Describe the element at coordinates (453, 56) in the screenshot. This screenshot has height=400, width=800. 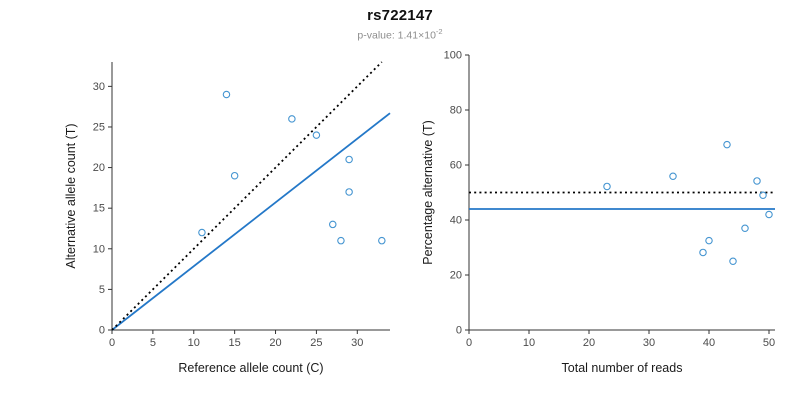
I see `y-tick-label: 100` at that location.